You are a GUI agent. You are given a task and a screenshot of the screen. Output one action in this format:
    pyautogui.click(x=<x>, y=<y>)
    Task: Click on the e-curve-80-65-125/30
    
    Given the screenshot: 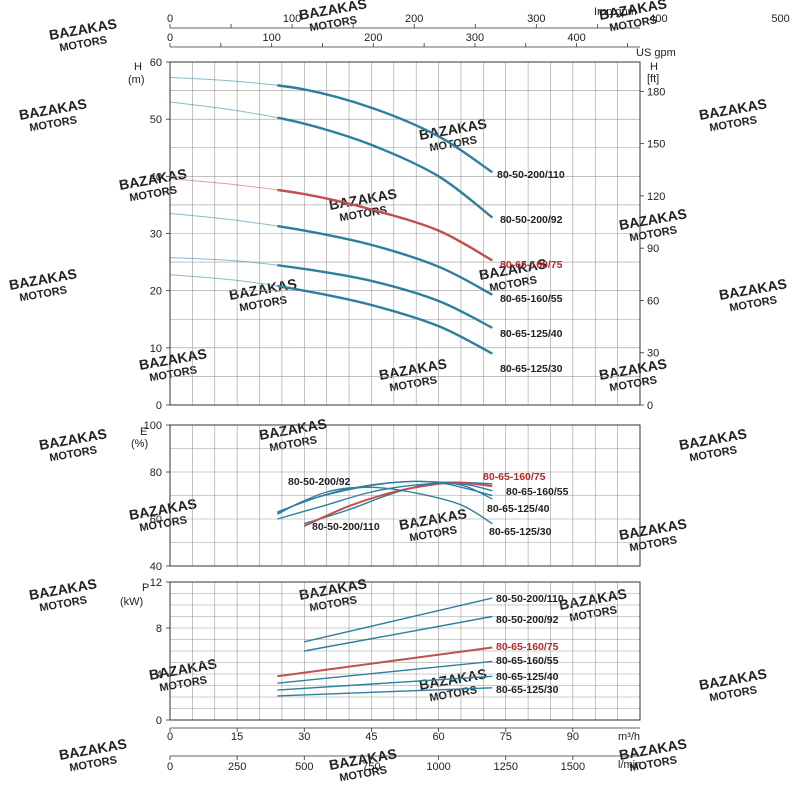 What is the action you would take?
    pyautogui.click(x=385, y=505)
    